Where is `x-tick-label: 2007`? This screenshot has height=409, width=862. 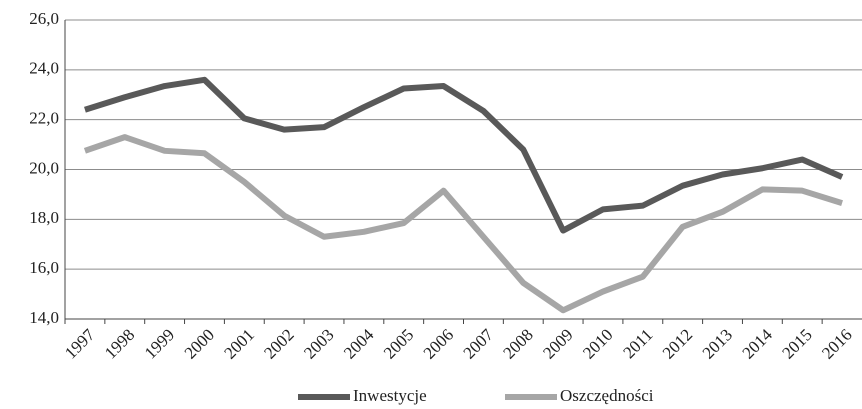
x-tick-label: 2007 is located at coordinates (479, 344).